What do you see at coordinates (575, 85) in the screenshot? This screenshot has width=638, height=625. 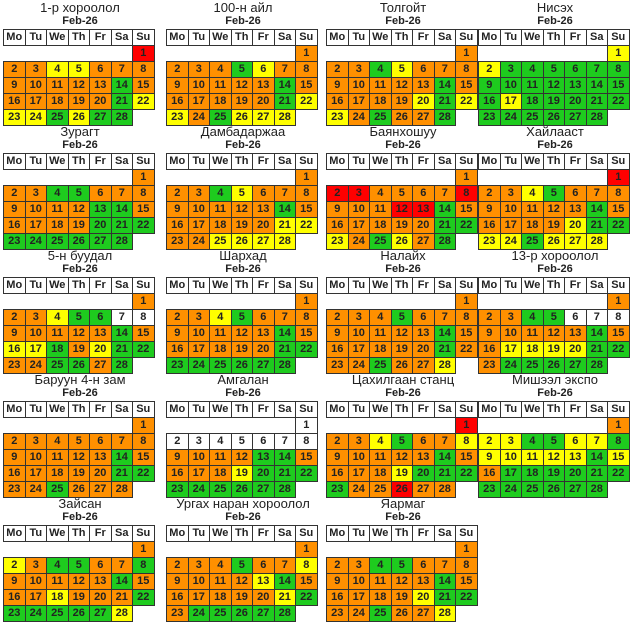 I see `day-cell: 13` at bounding box center [575, 85].